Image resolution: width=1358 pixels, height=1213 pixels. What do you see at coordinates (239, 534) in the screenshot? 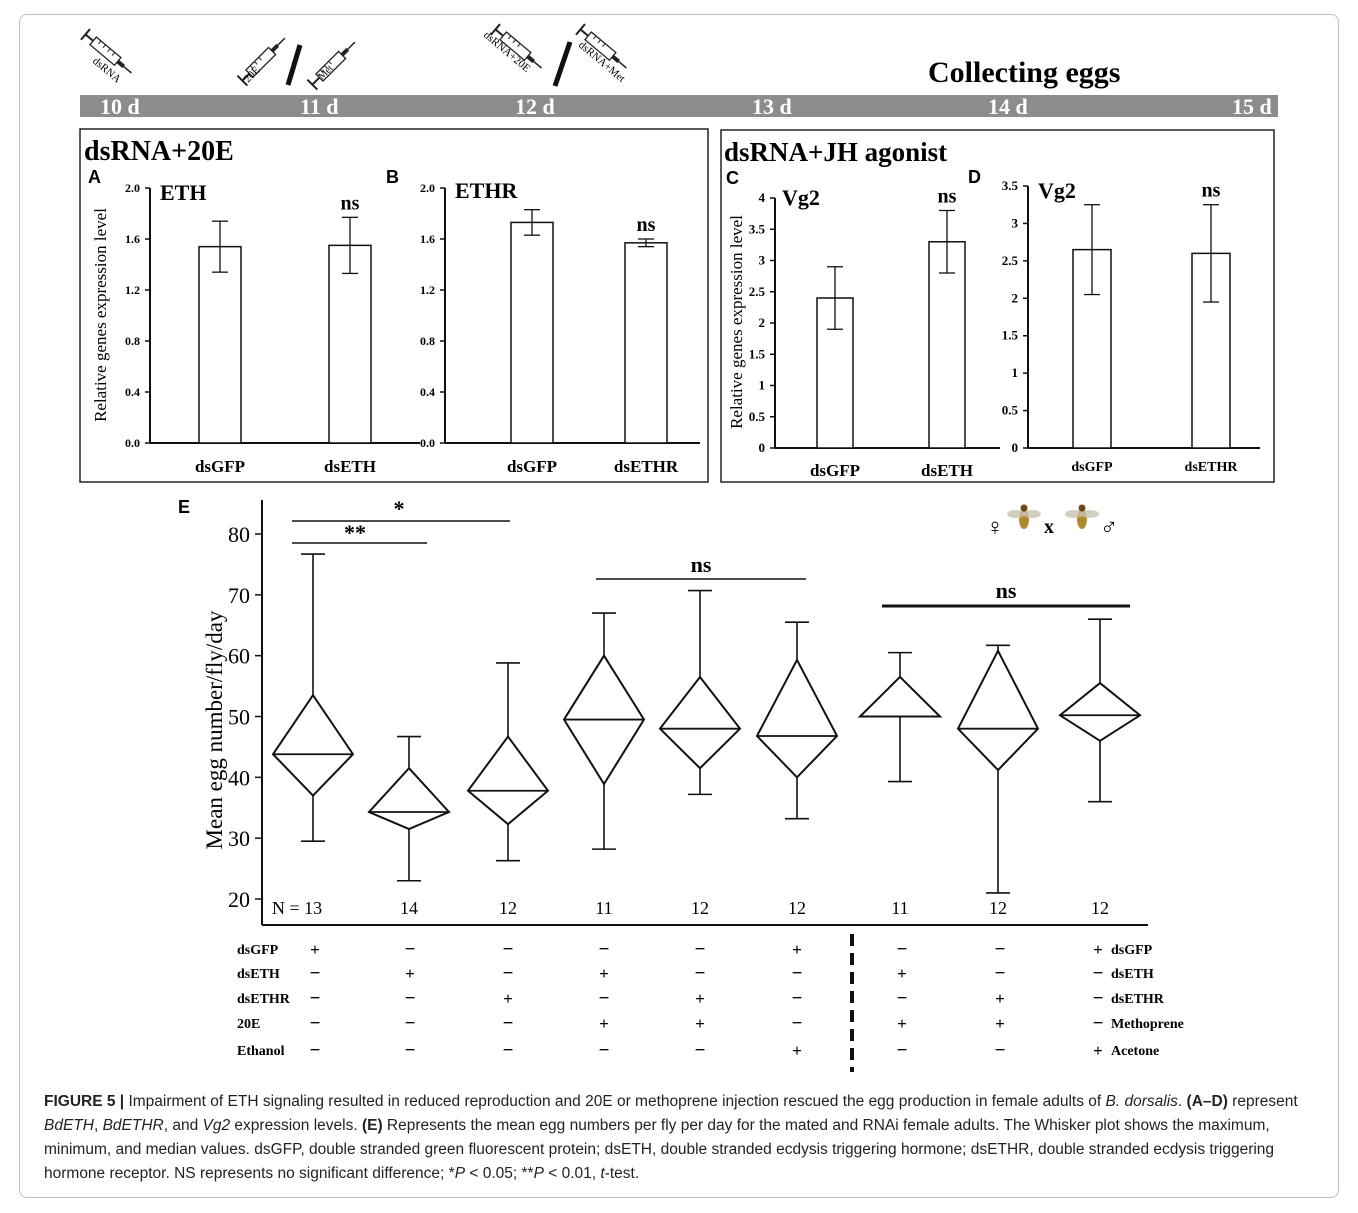
I see `y-tick-label: 80` at bounding box center [239, 534].